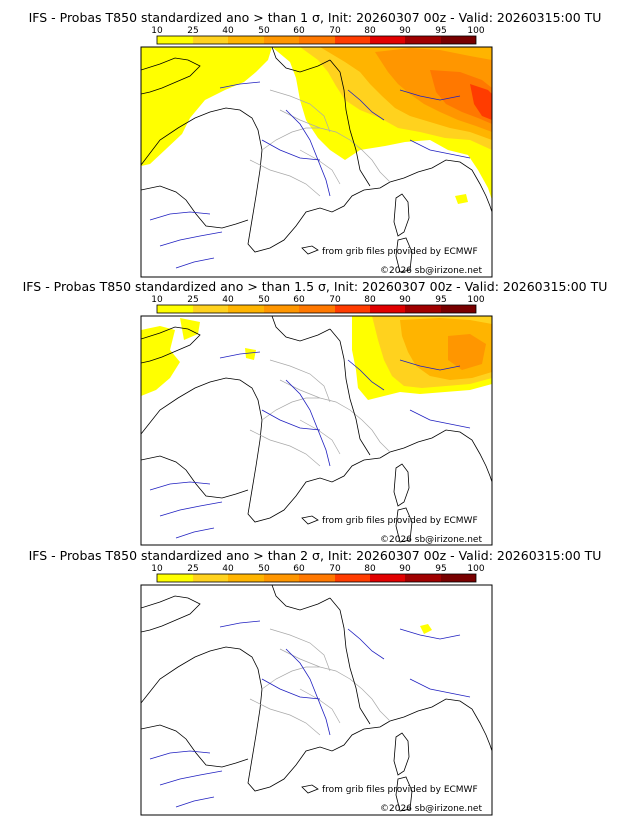  I want to click on panel-1-copyright: ©2026 sb@irizone.net, so click(431, 271).